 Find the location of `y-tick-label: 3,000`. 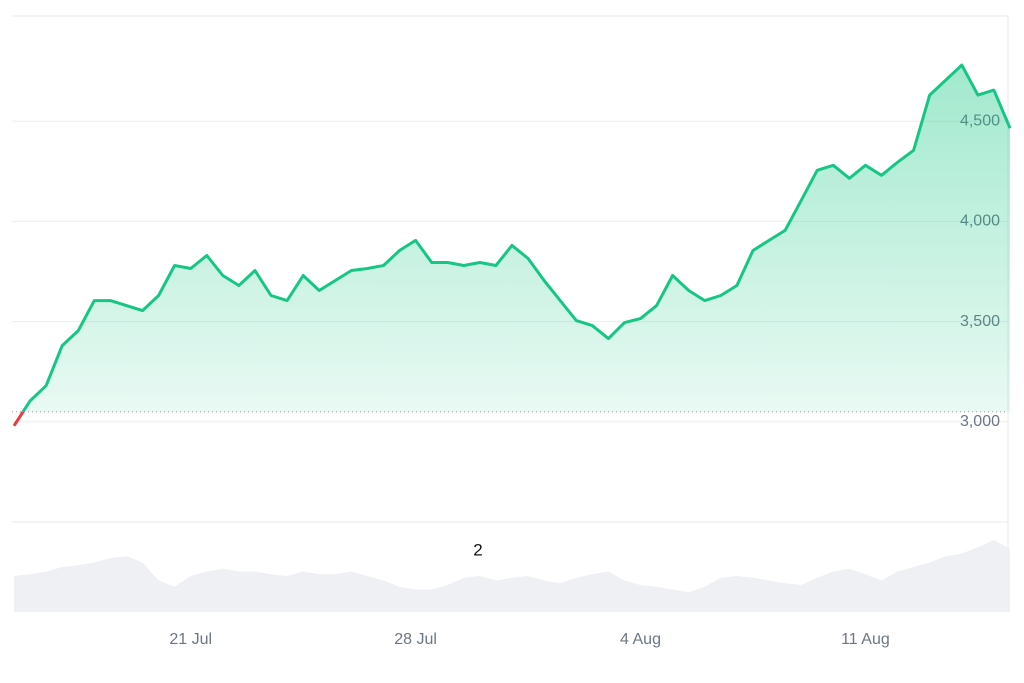

y-tick-label: 3,000 is located at coordinates (980, 421).